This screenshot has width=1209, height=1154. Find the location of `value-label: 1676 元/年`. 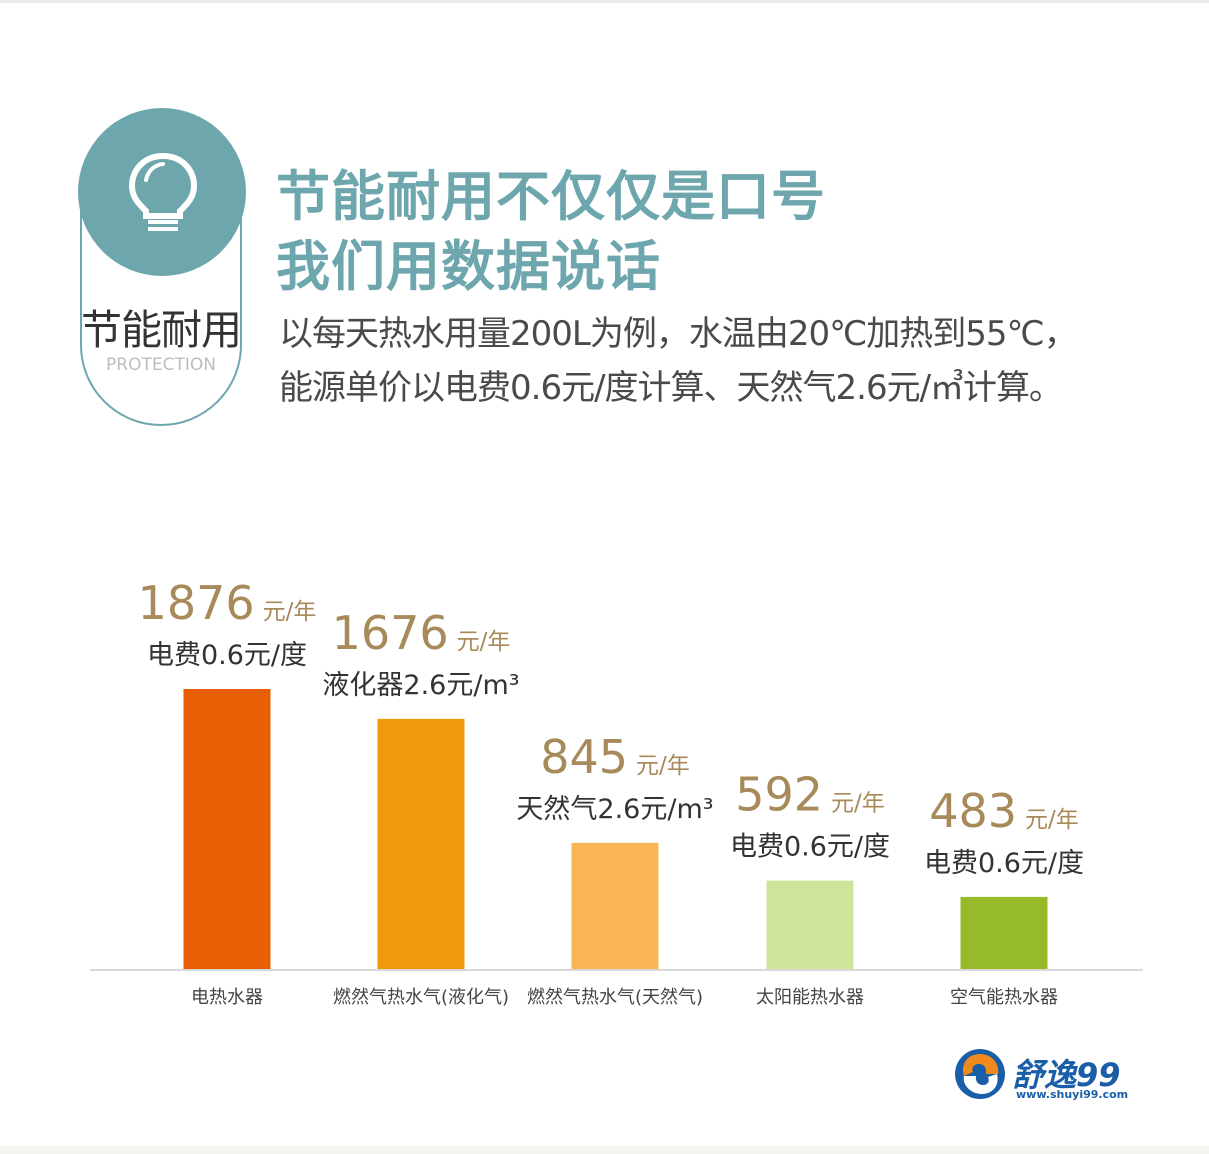

value-label: 1676 元/年 is located at coordinates (421, 633).